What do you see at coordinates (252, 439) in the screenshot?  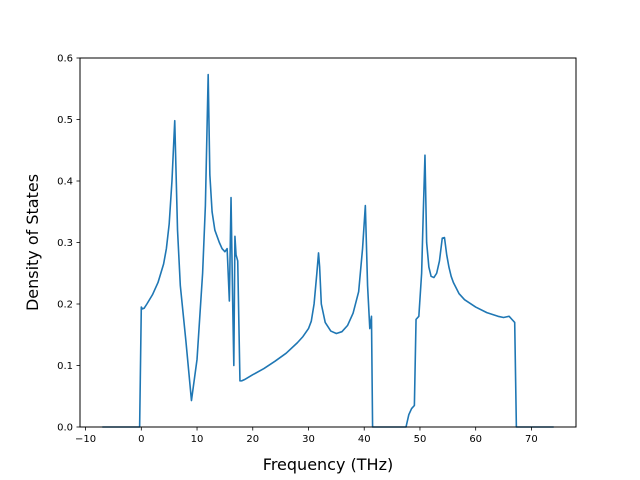 I see `x-tick-label: 20` at bounding box center [252, 439].